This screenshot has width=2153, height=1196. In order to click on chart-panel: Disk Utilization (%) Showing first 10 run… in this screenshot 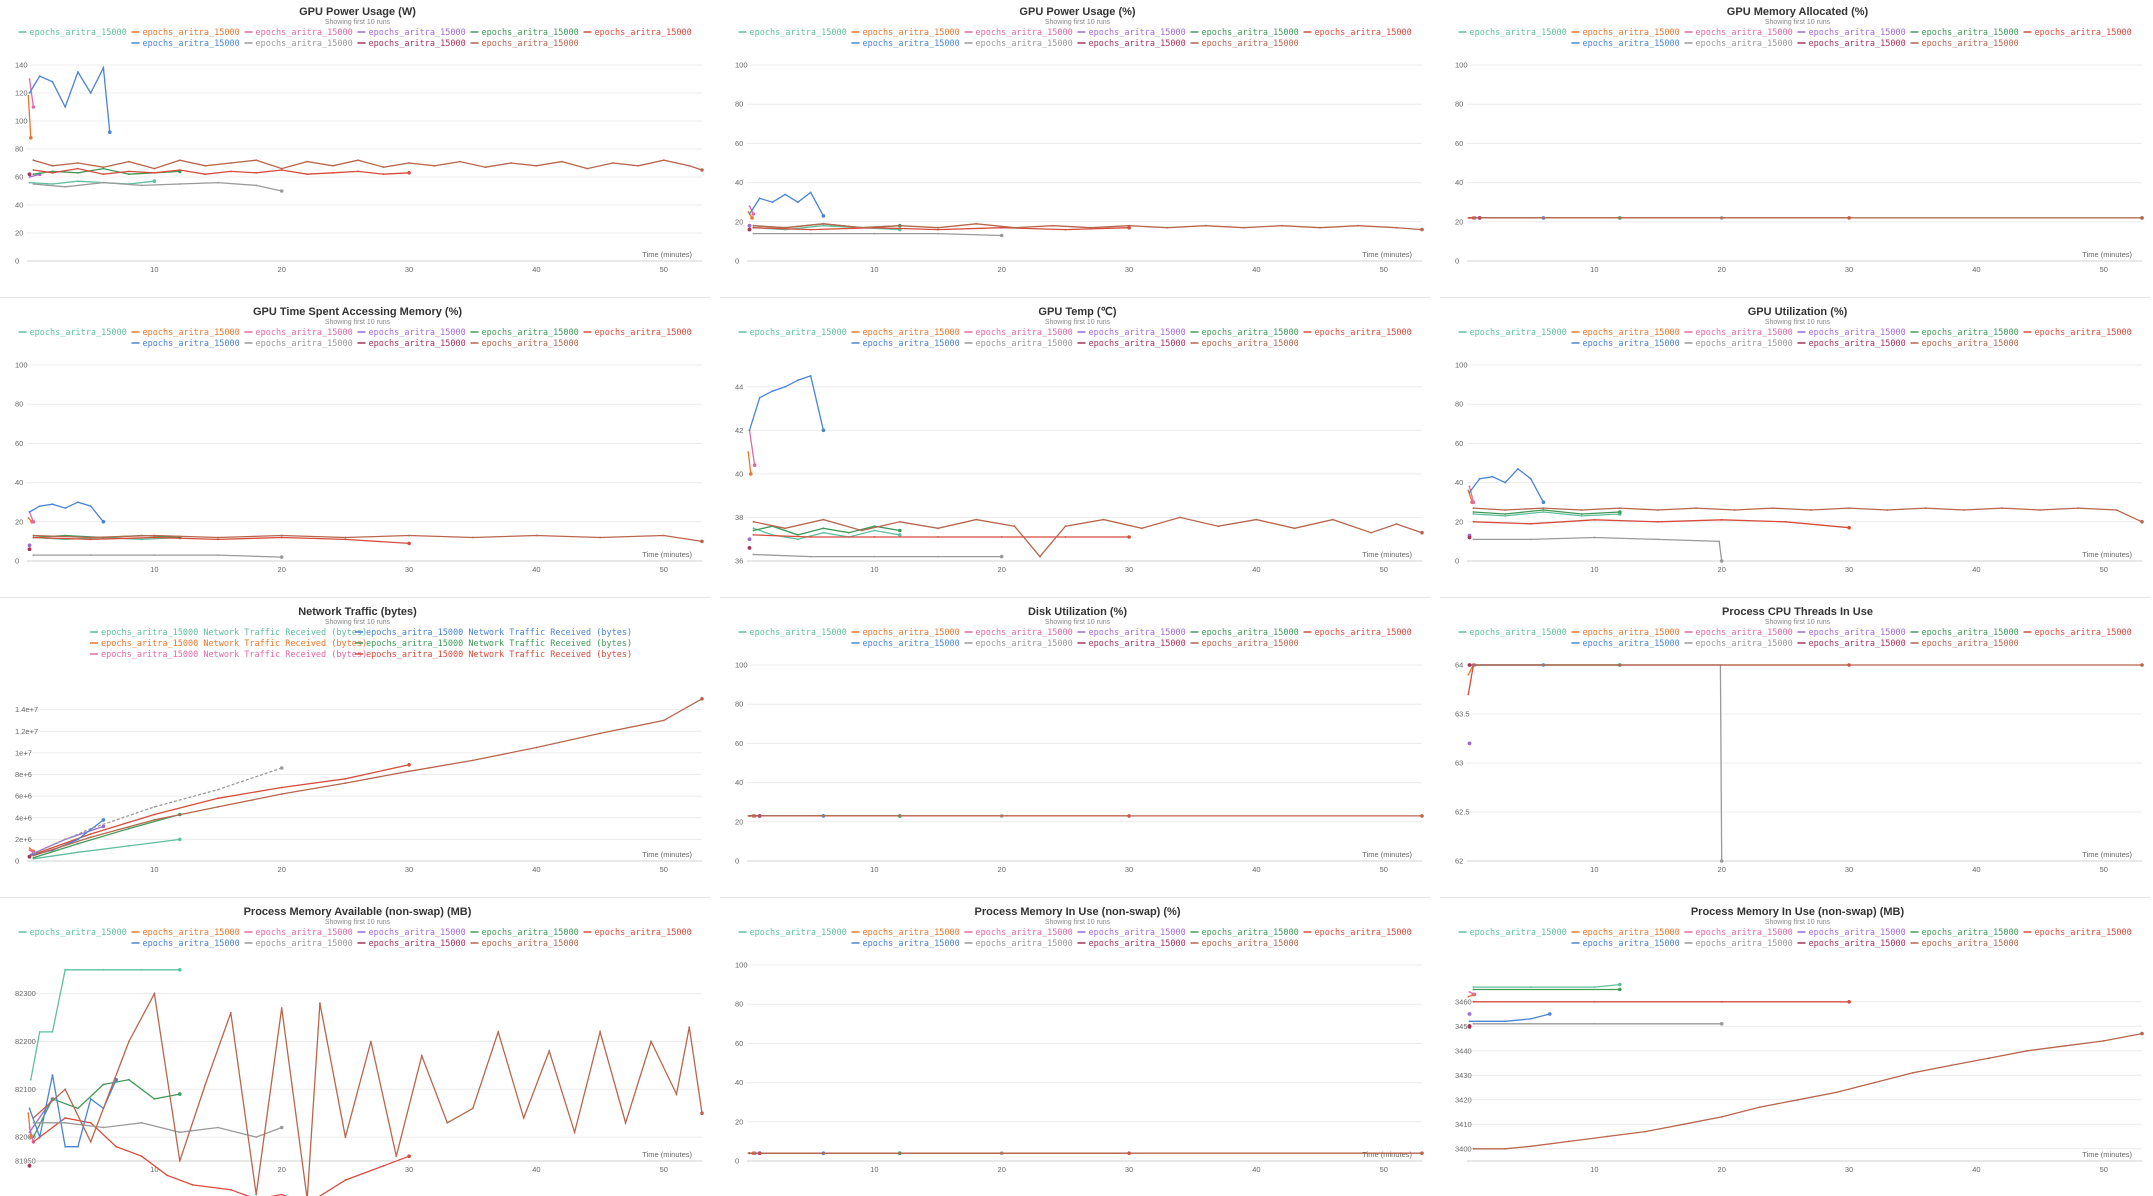, I will do `click(1077, 749)`.